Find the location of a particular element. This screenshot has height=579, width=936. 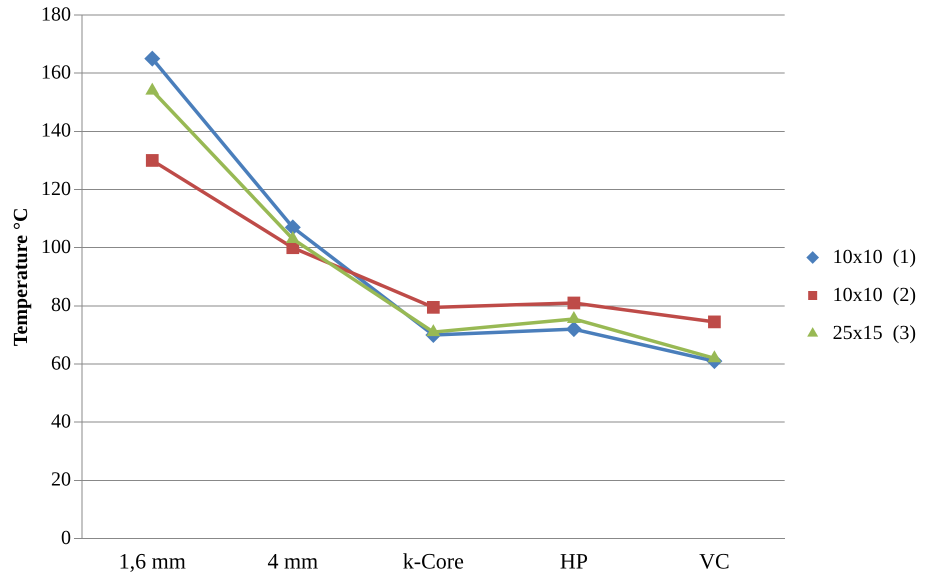

y-tick-label: 0 is located at coordinates (66, 537).